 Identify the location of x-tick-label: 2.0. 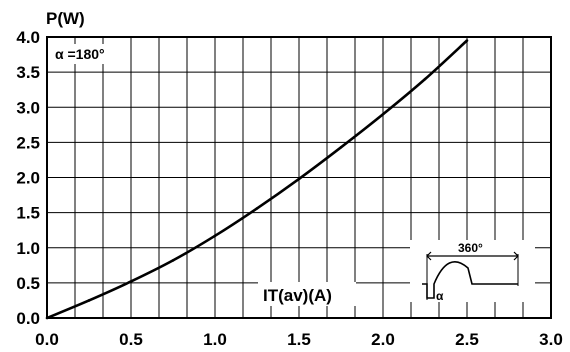
(383, 339).